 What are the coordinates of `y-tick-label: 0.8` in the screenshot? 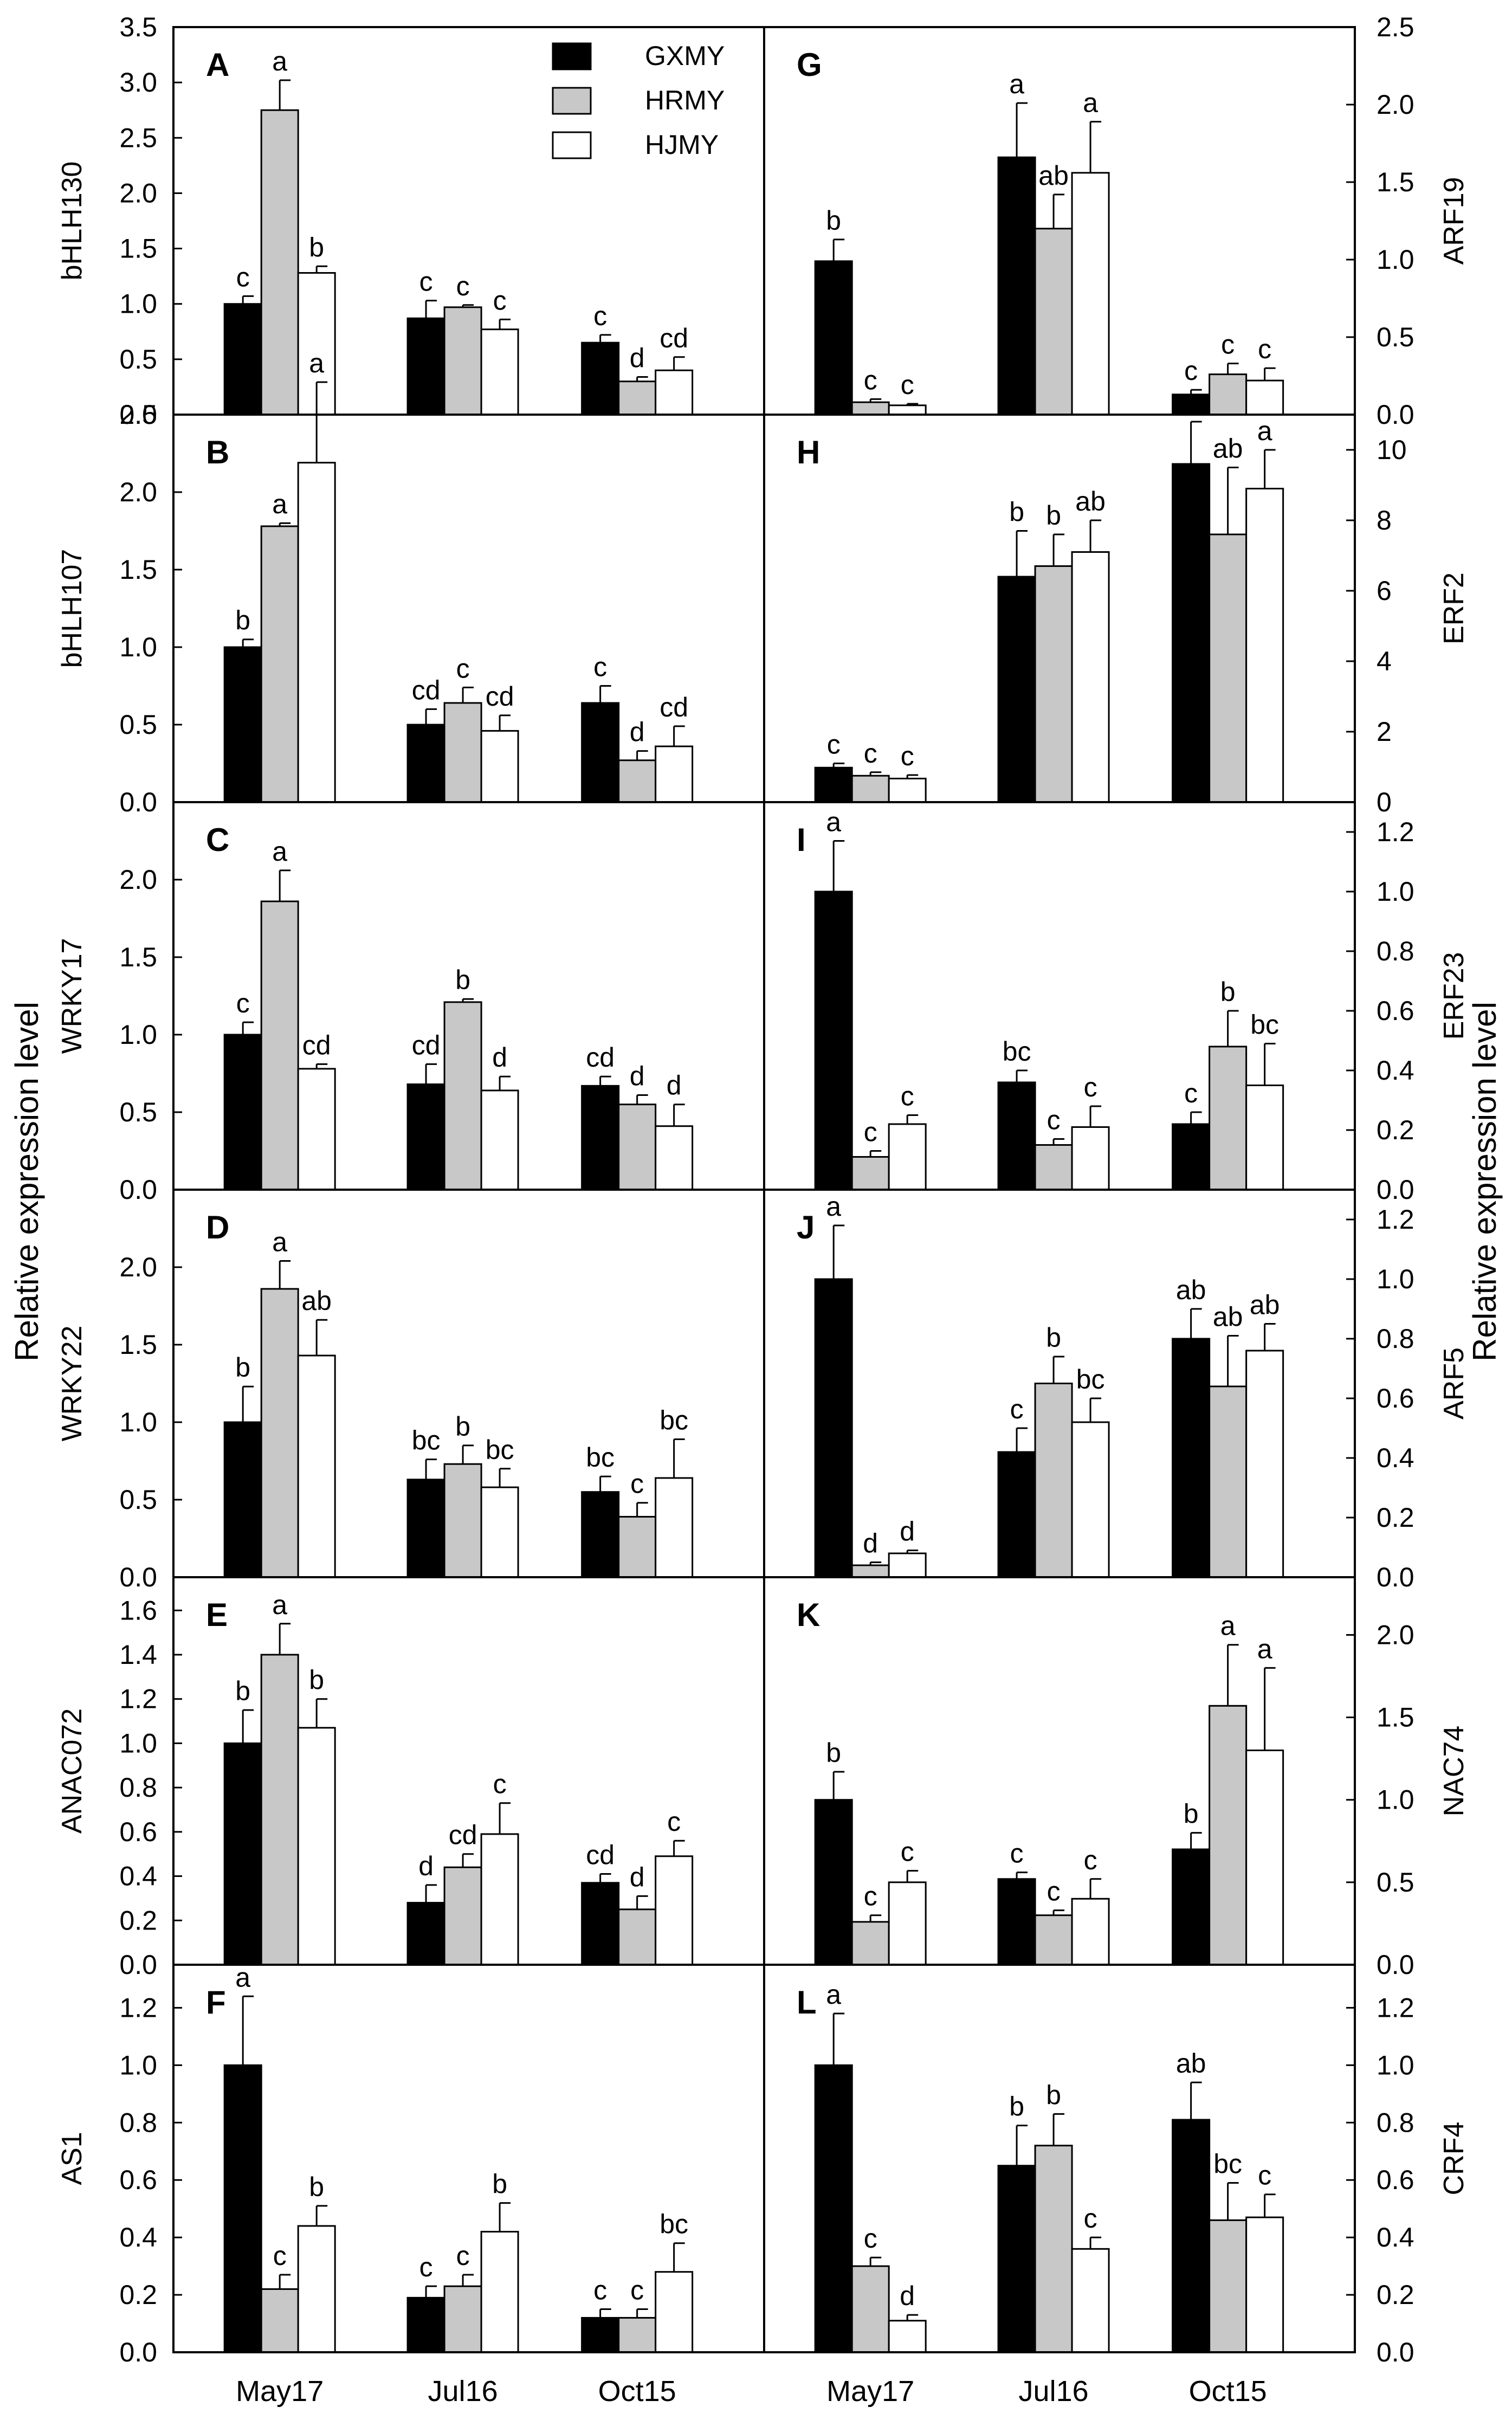 It's located at (1396, 951).